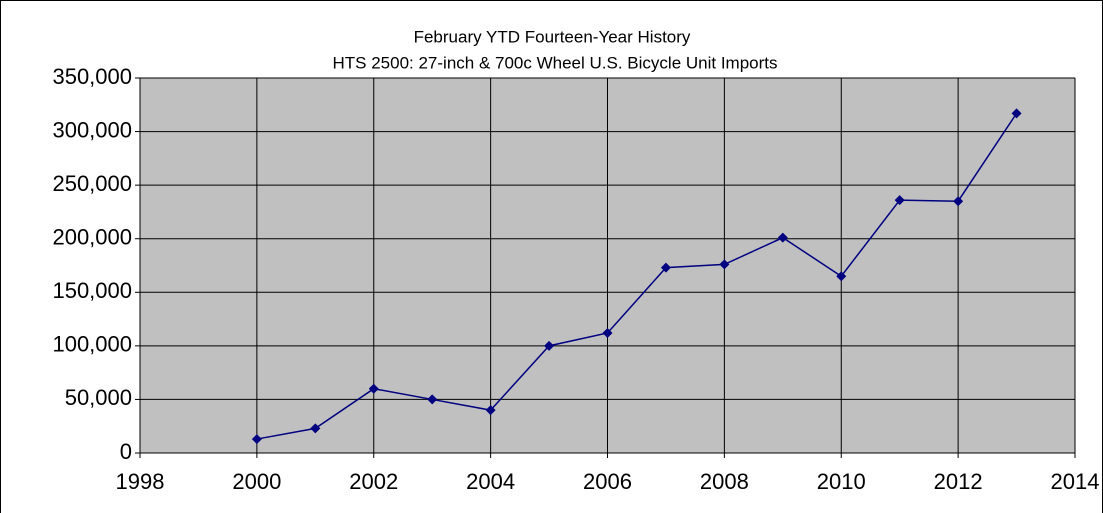  What do you see at coordinates (92, 290) in the screenshot?
I see `y-tick-label: 150,000` at bounding box center [92, 290].